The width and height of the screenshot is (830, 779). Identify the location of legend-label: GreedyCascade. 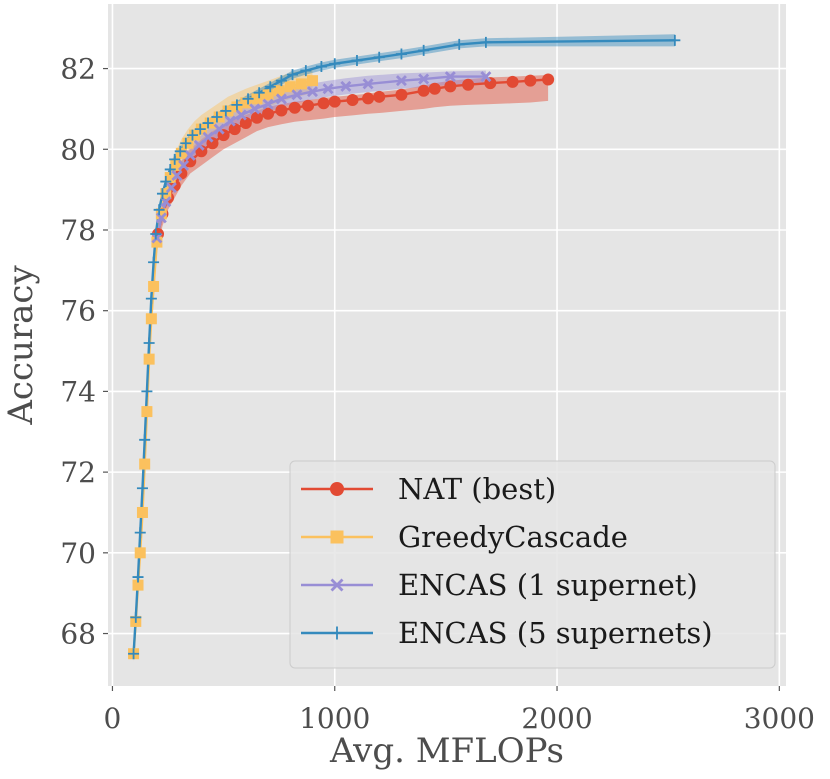
(513, 537).